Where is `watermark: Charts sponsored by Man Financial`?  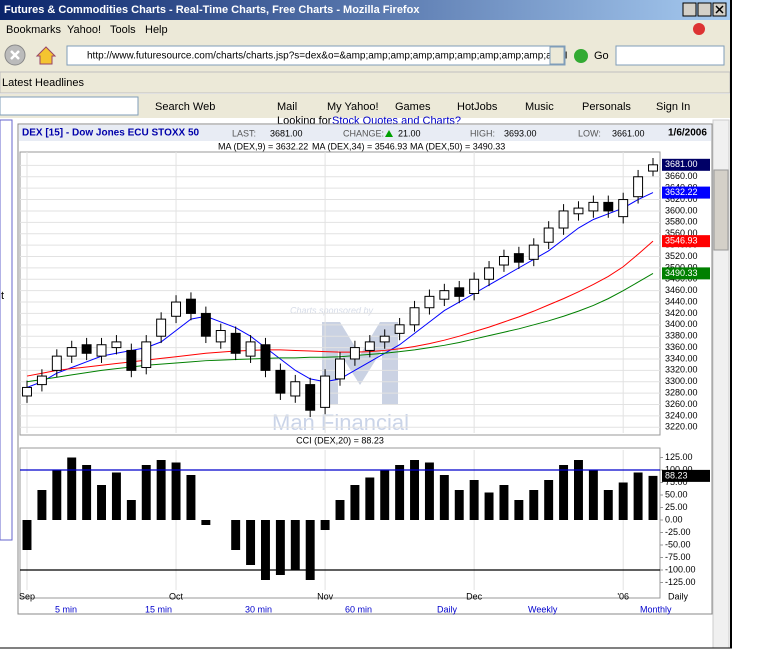
watermark: Charts sponsored by Man Financial is located at coordinates (340, 369).